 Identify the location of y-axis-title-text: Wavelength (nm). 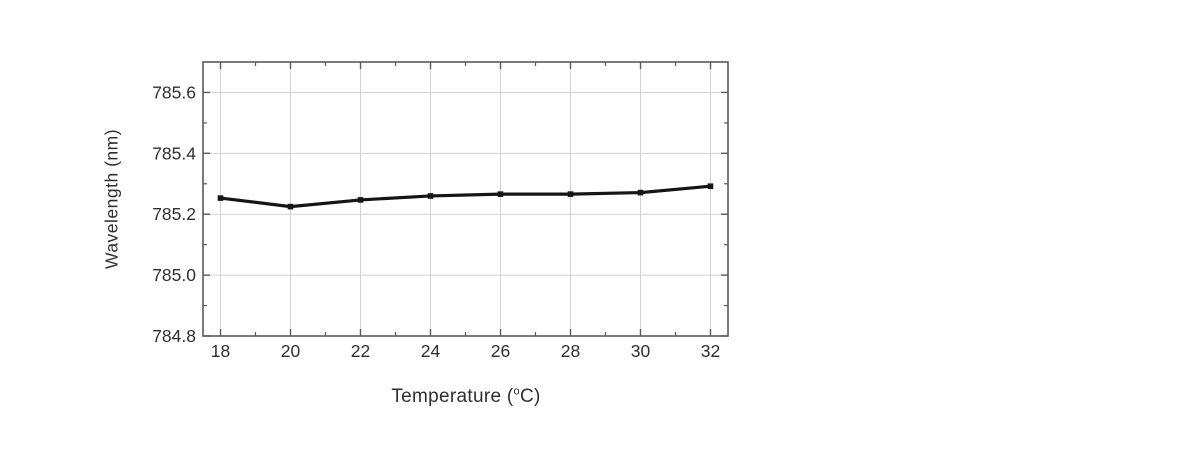
(111, 199).